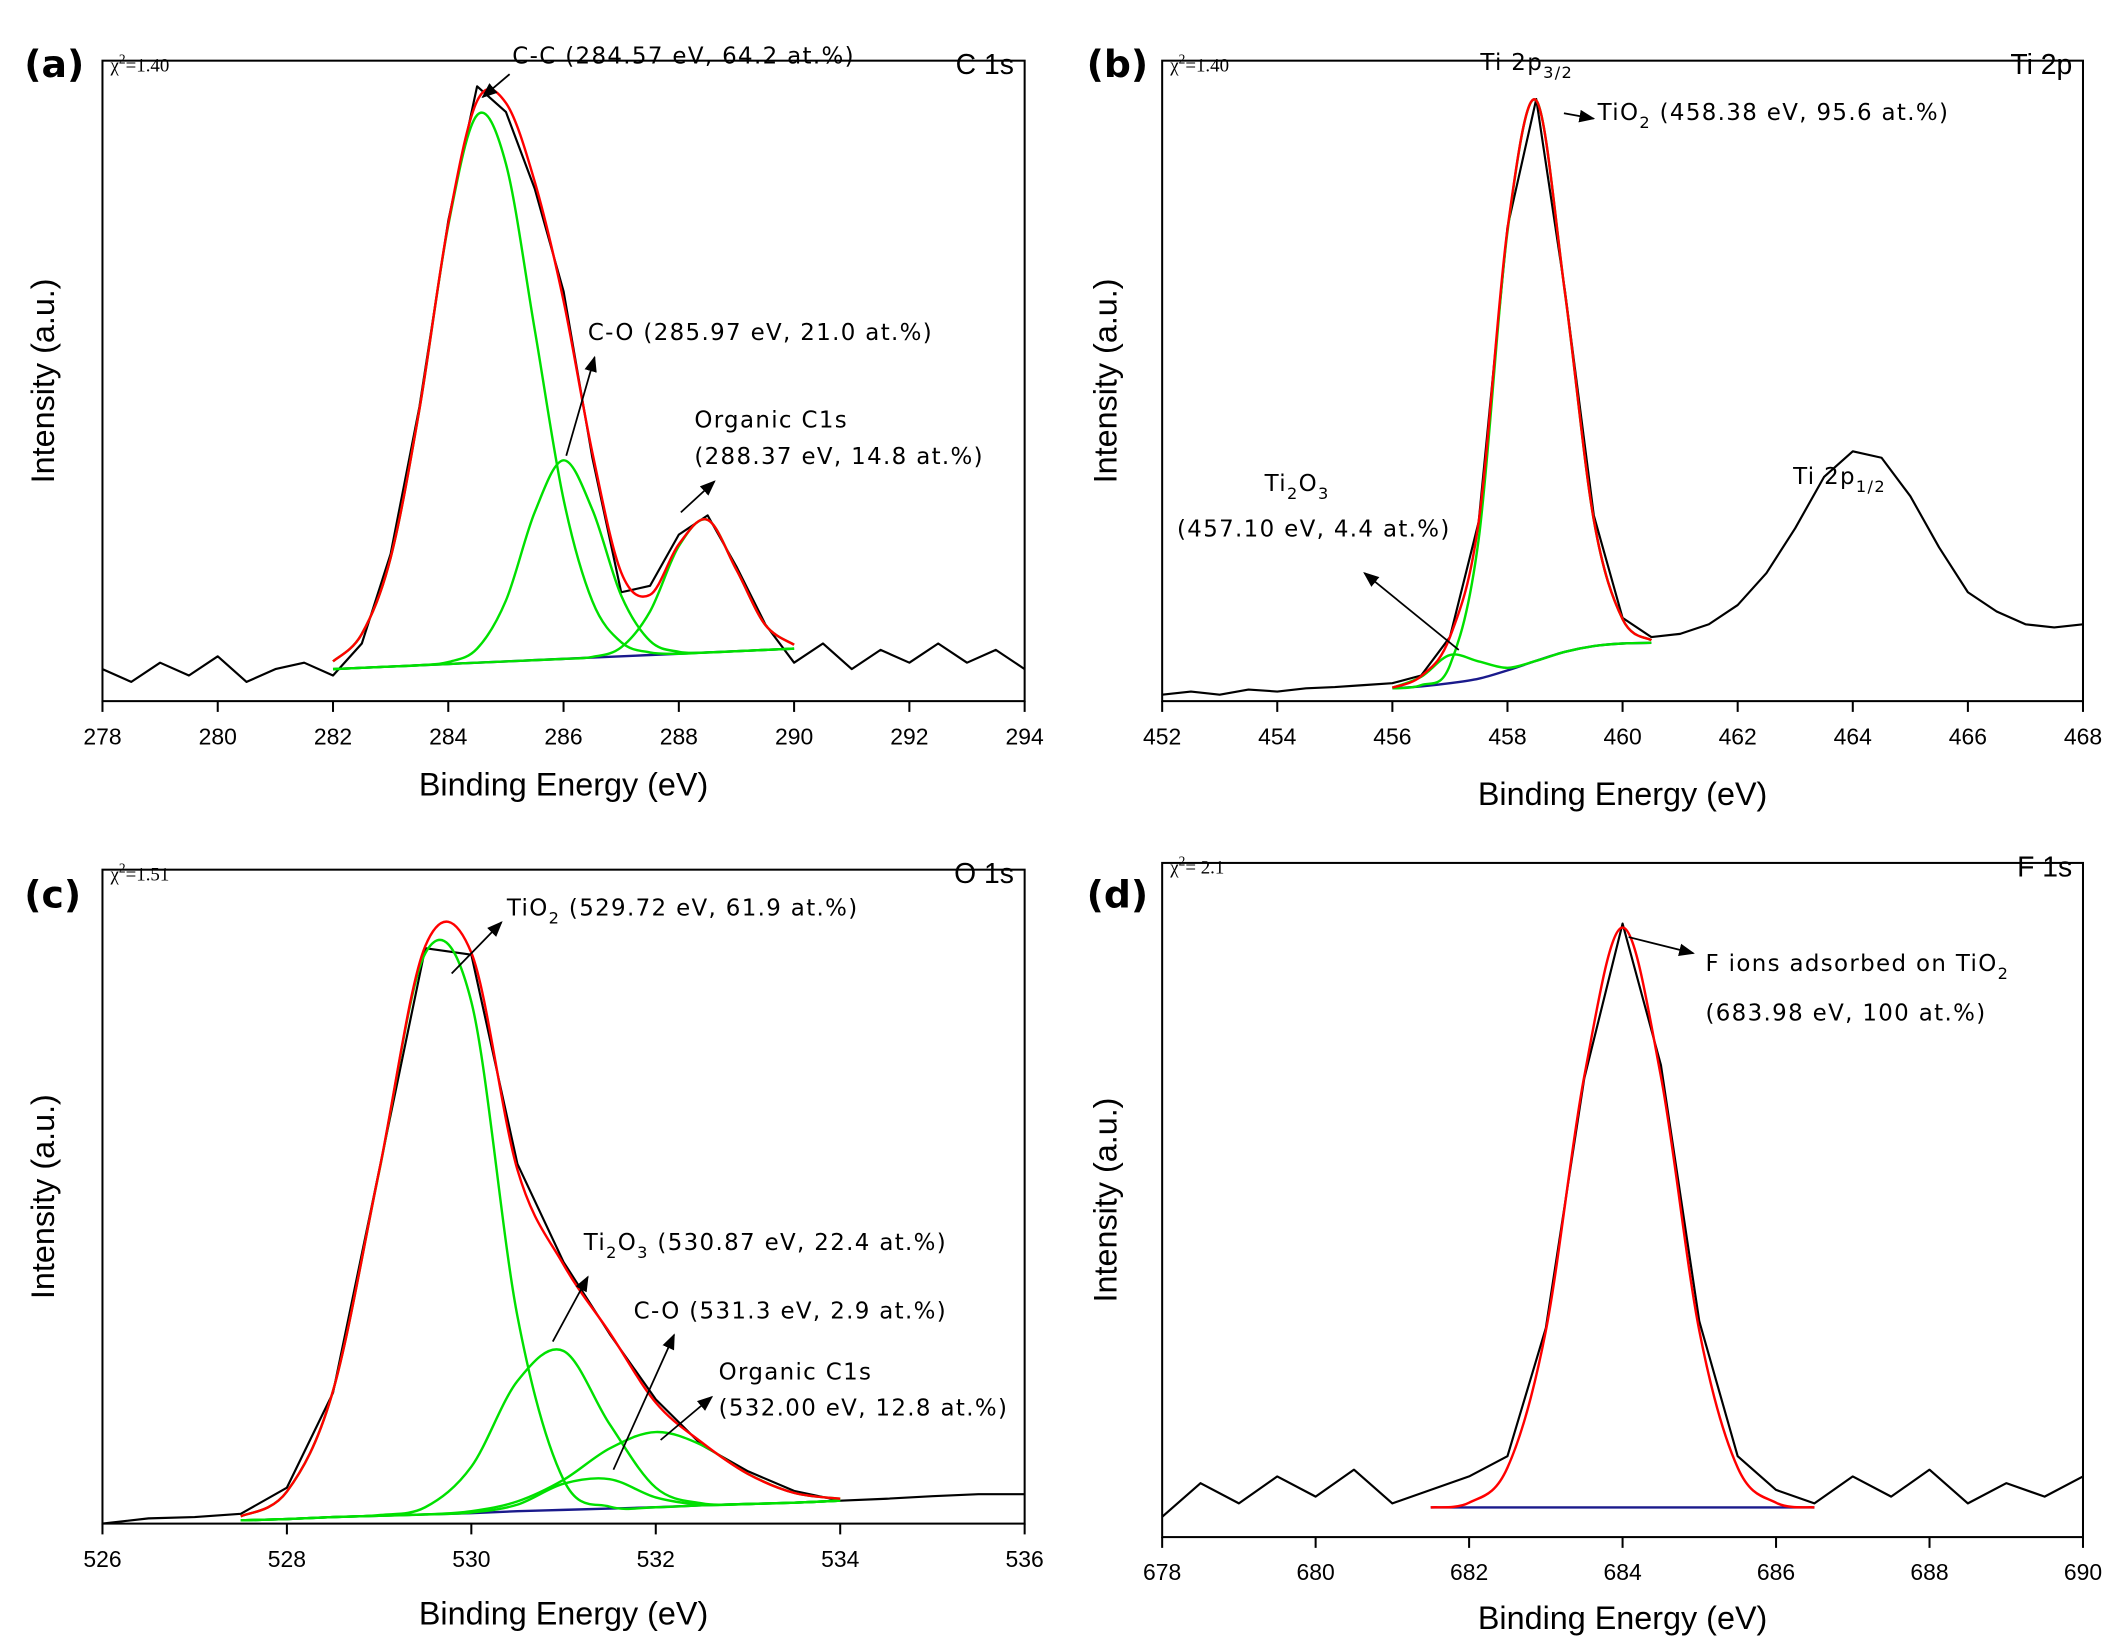  I want to click on text-segment: χ, so click(115, 874).